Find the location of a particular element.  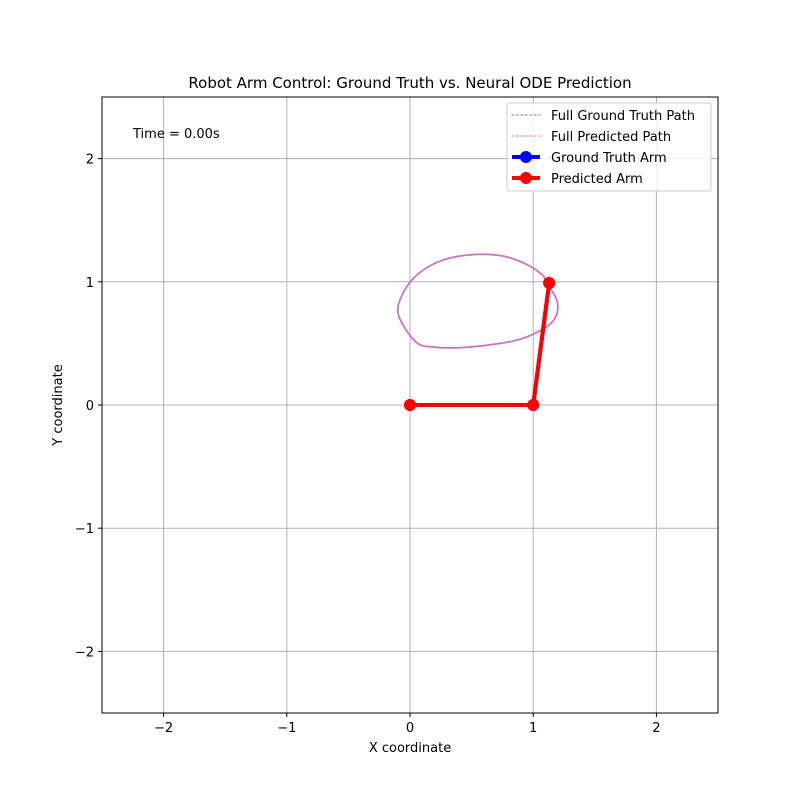

legend-ground-truth-arm-label: Ground Truth Arm is located at coordinates (609, 158).